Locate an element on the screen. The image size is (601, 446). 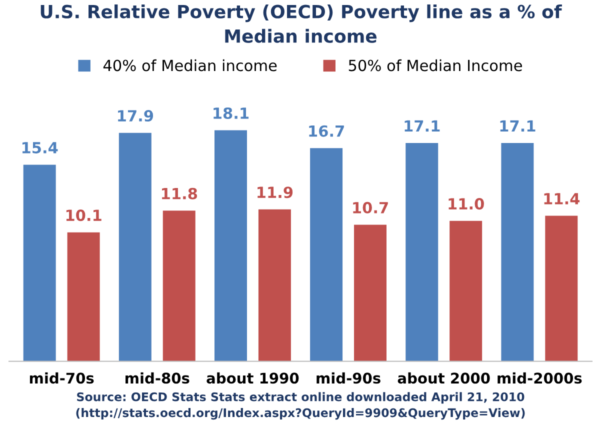
chart-title: U.S. Relative Poverty (OECD) Poverty line as a % of Median income is located at coordinates (301, 23).